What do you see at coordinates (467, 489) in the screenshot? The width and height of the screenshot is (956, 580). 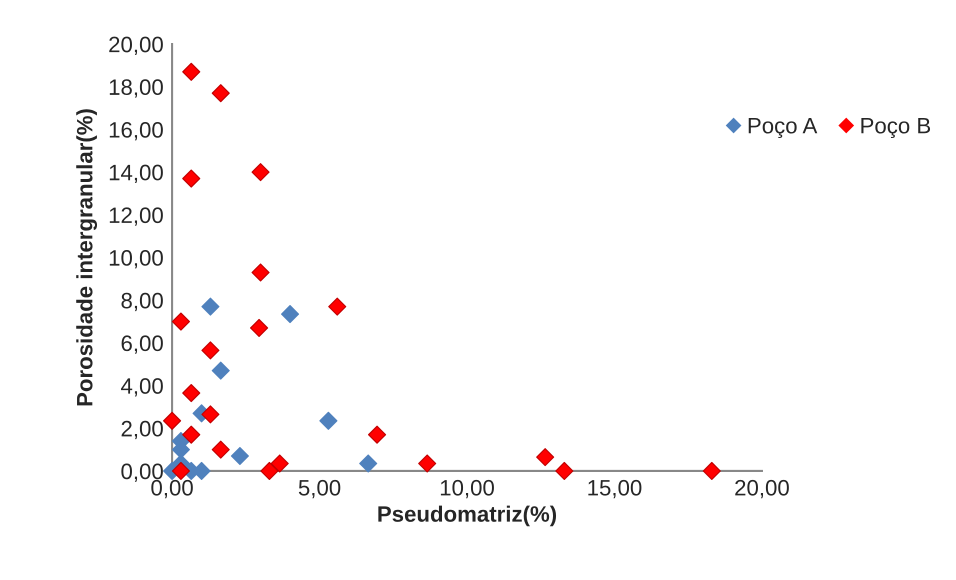 I see `x-tick-label: 10,00` at bounding box center [467, 489].